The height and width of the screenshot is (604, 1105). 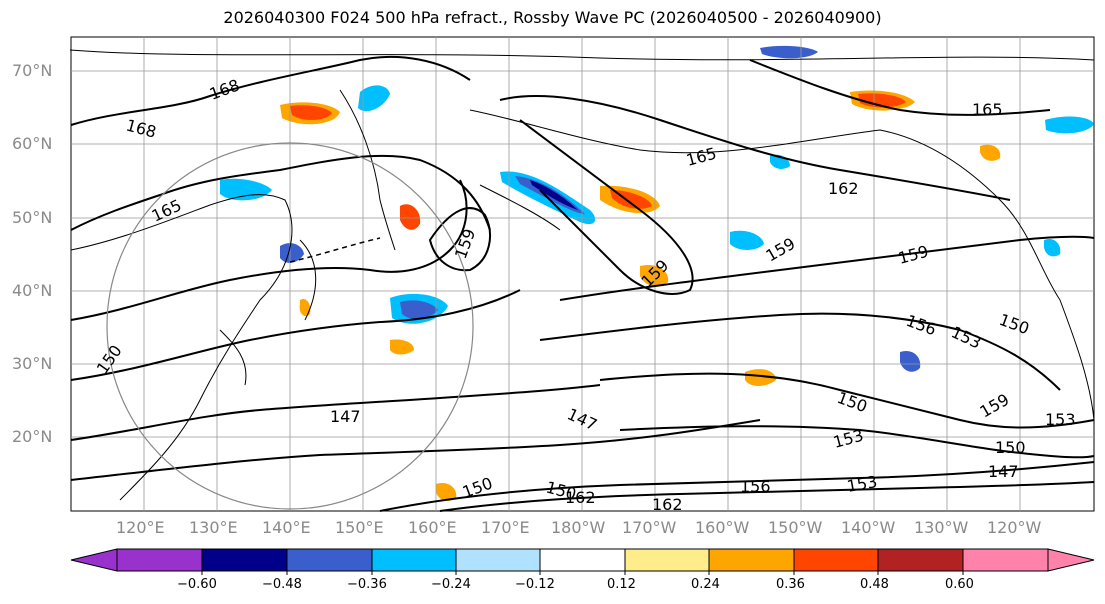 What do you see at coordinates (213, 527) in the screenshot?
I see `lon-label-130e: 130°E` at bounding box center [213, 527].